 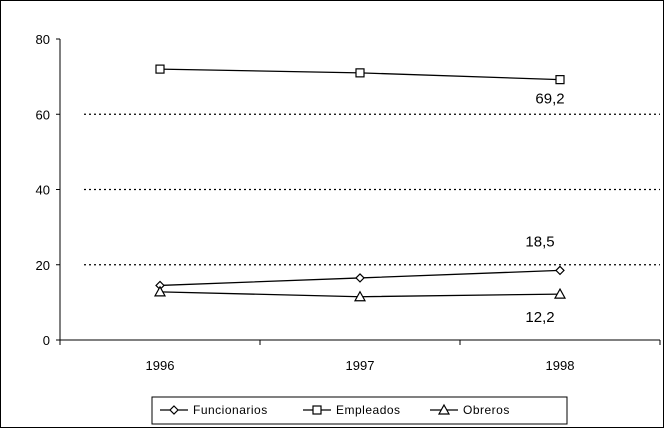 I want to click on y-tick-label: 20, so click(x=43, y=265).